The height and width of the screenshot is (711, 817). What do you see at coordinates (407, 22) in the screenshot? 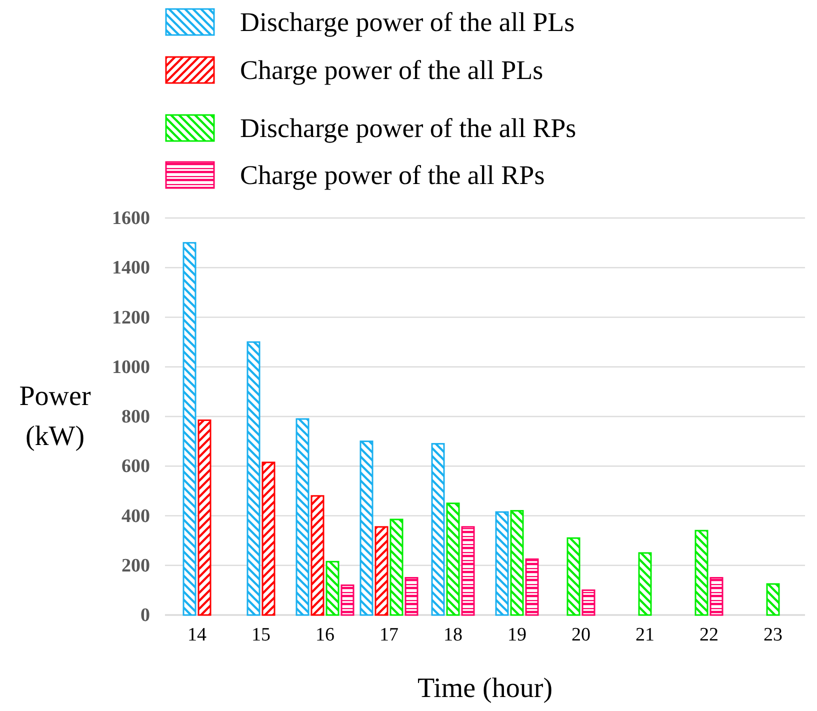
I see `legend-label: Discharge power of the all PLs` at bounding box center [407, 22].